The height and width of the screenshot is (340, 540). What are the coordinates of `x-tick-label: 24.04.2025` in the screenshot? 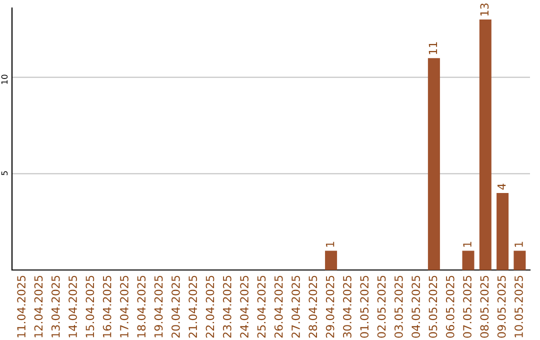 It's located at (244, 307).